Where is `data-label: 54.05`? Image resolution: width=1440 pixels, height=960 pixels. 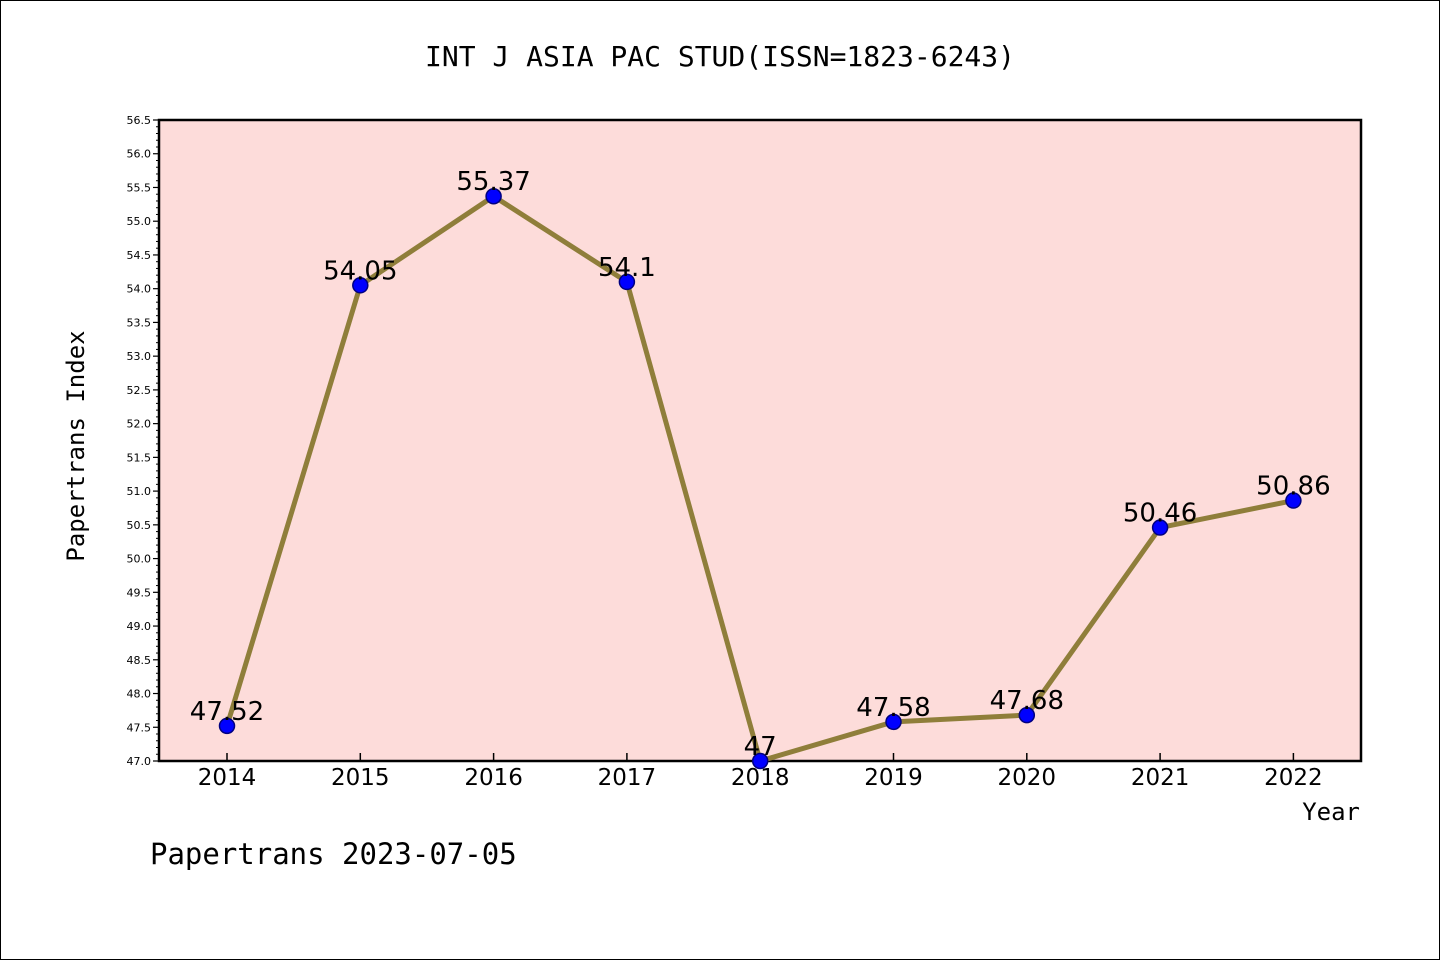
data-label: 54.05 is located at coordinates (360, 271).